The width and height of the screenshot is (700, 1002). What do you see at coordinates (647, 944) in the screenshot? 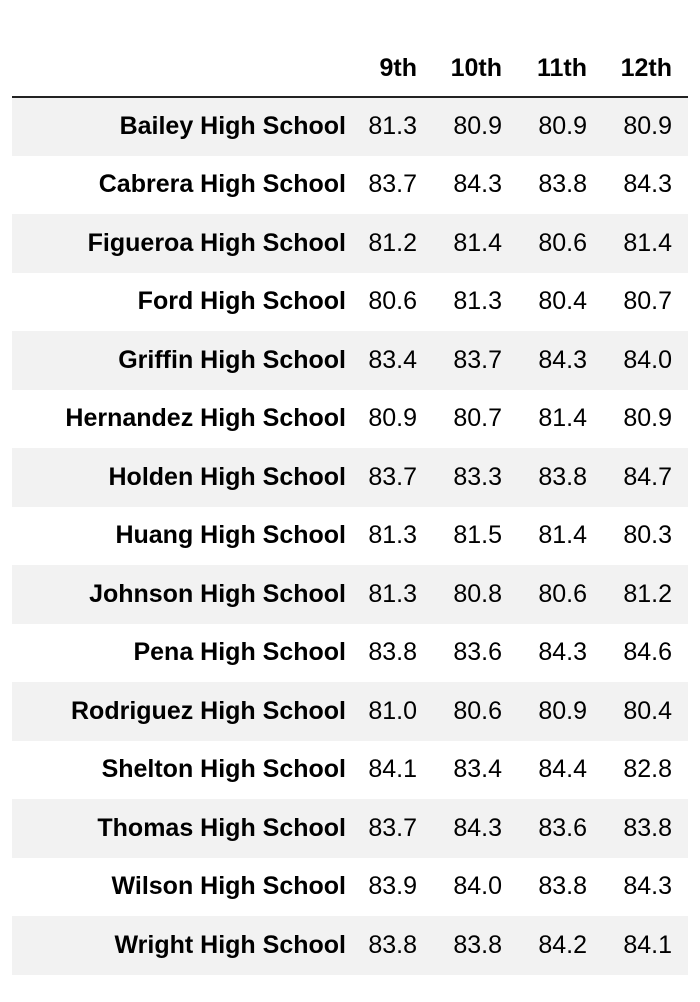
I see `cell-12th: 84.1` at bounding box center [647, 944].